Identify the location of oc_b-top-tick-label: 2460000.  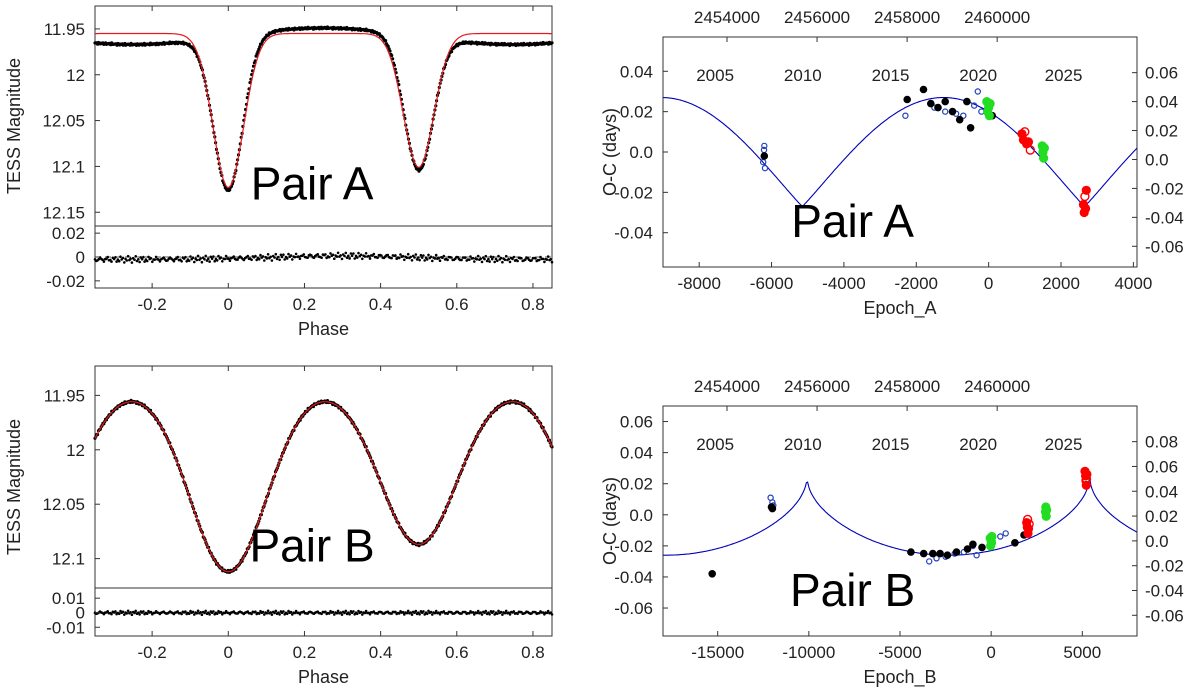
(997, 386).